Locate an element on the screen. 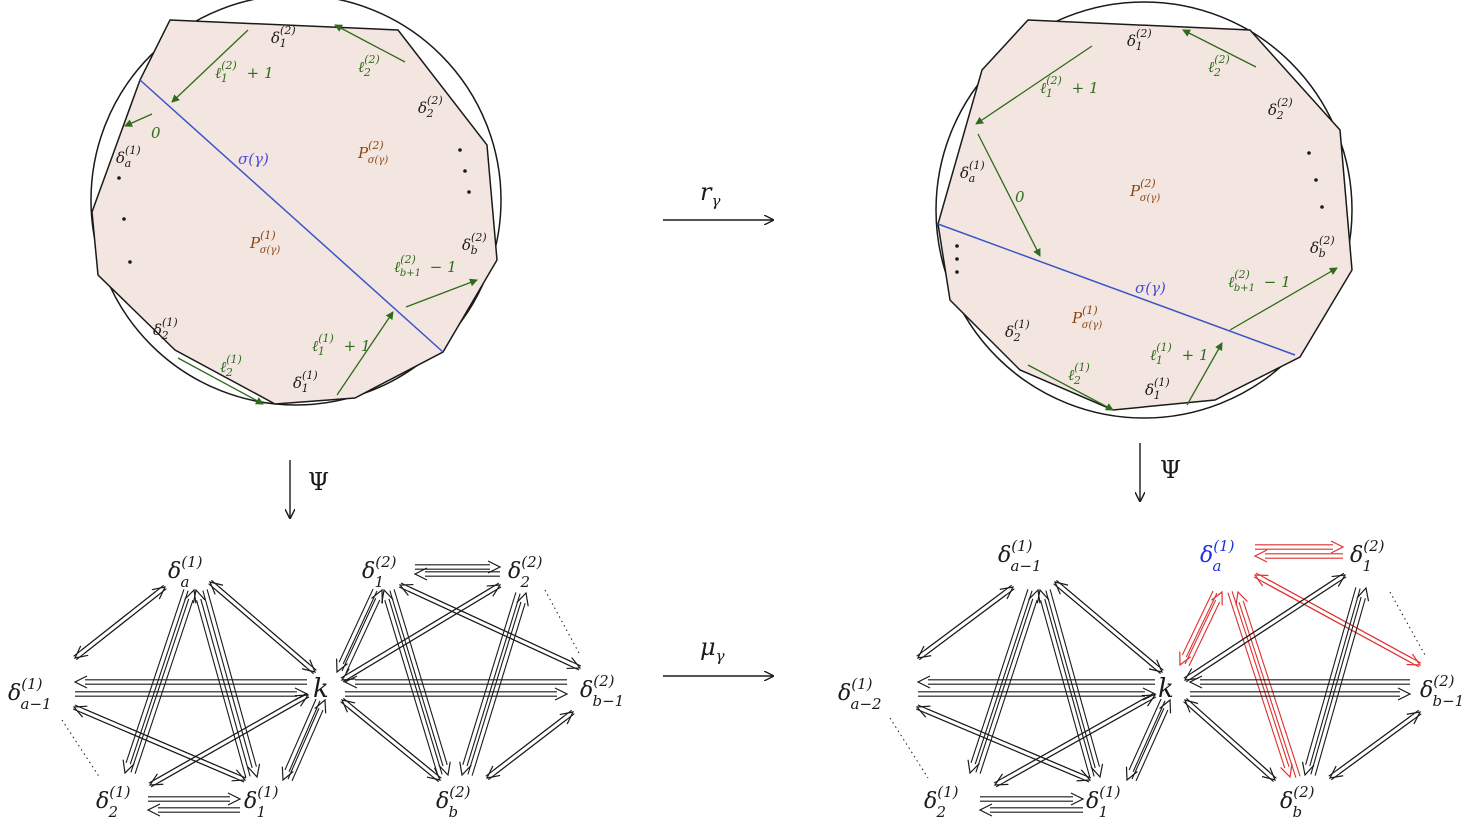 The image size is (1480, 836). r-node-k: k is located at coordinates (1166, 689).